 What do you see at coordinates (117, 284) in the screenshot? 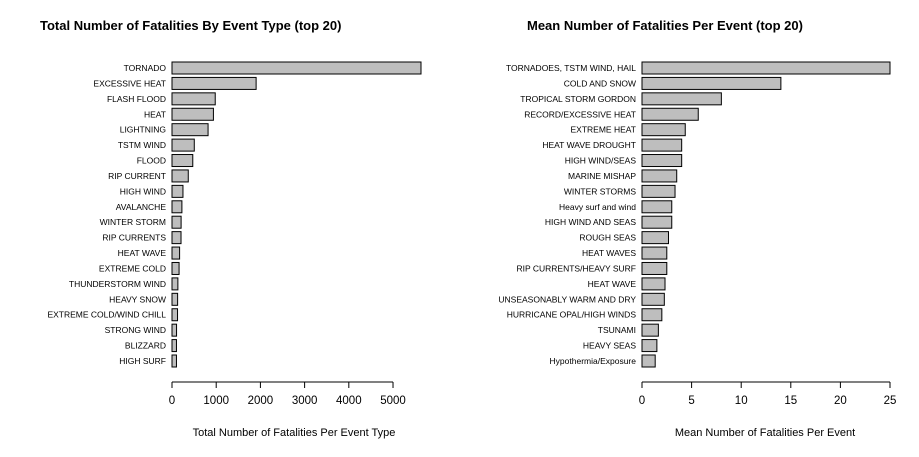
I see `category-label: THUNDERSTORM WIND` at bounding box center [117, 284].